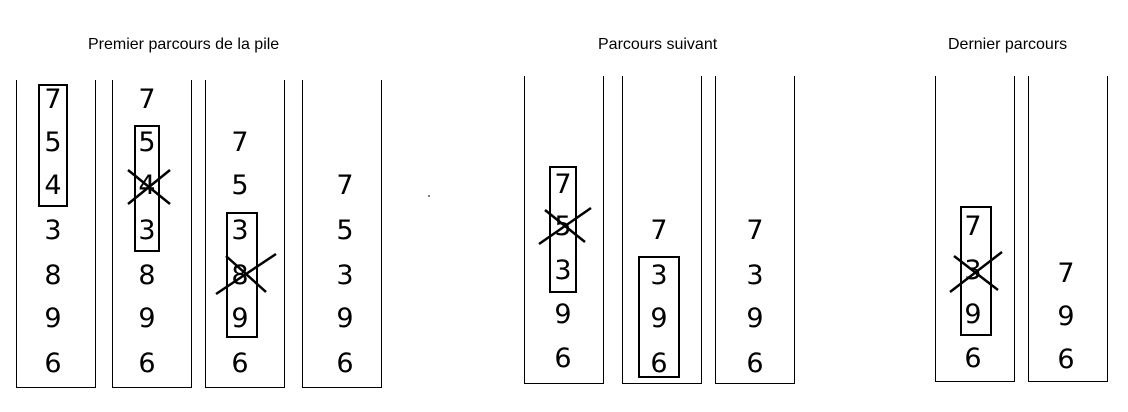 This screenshot has height=412, width=1128. What do you see at coordinates (53, 185) in the screenshot?
I see `stack-value: 4` at bounding box center [53, 185].